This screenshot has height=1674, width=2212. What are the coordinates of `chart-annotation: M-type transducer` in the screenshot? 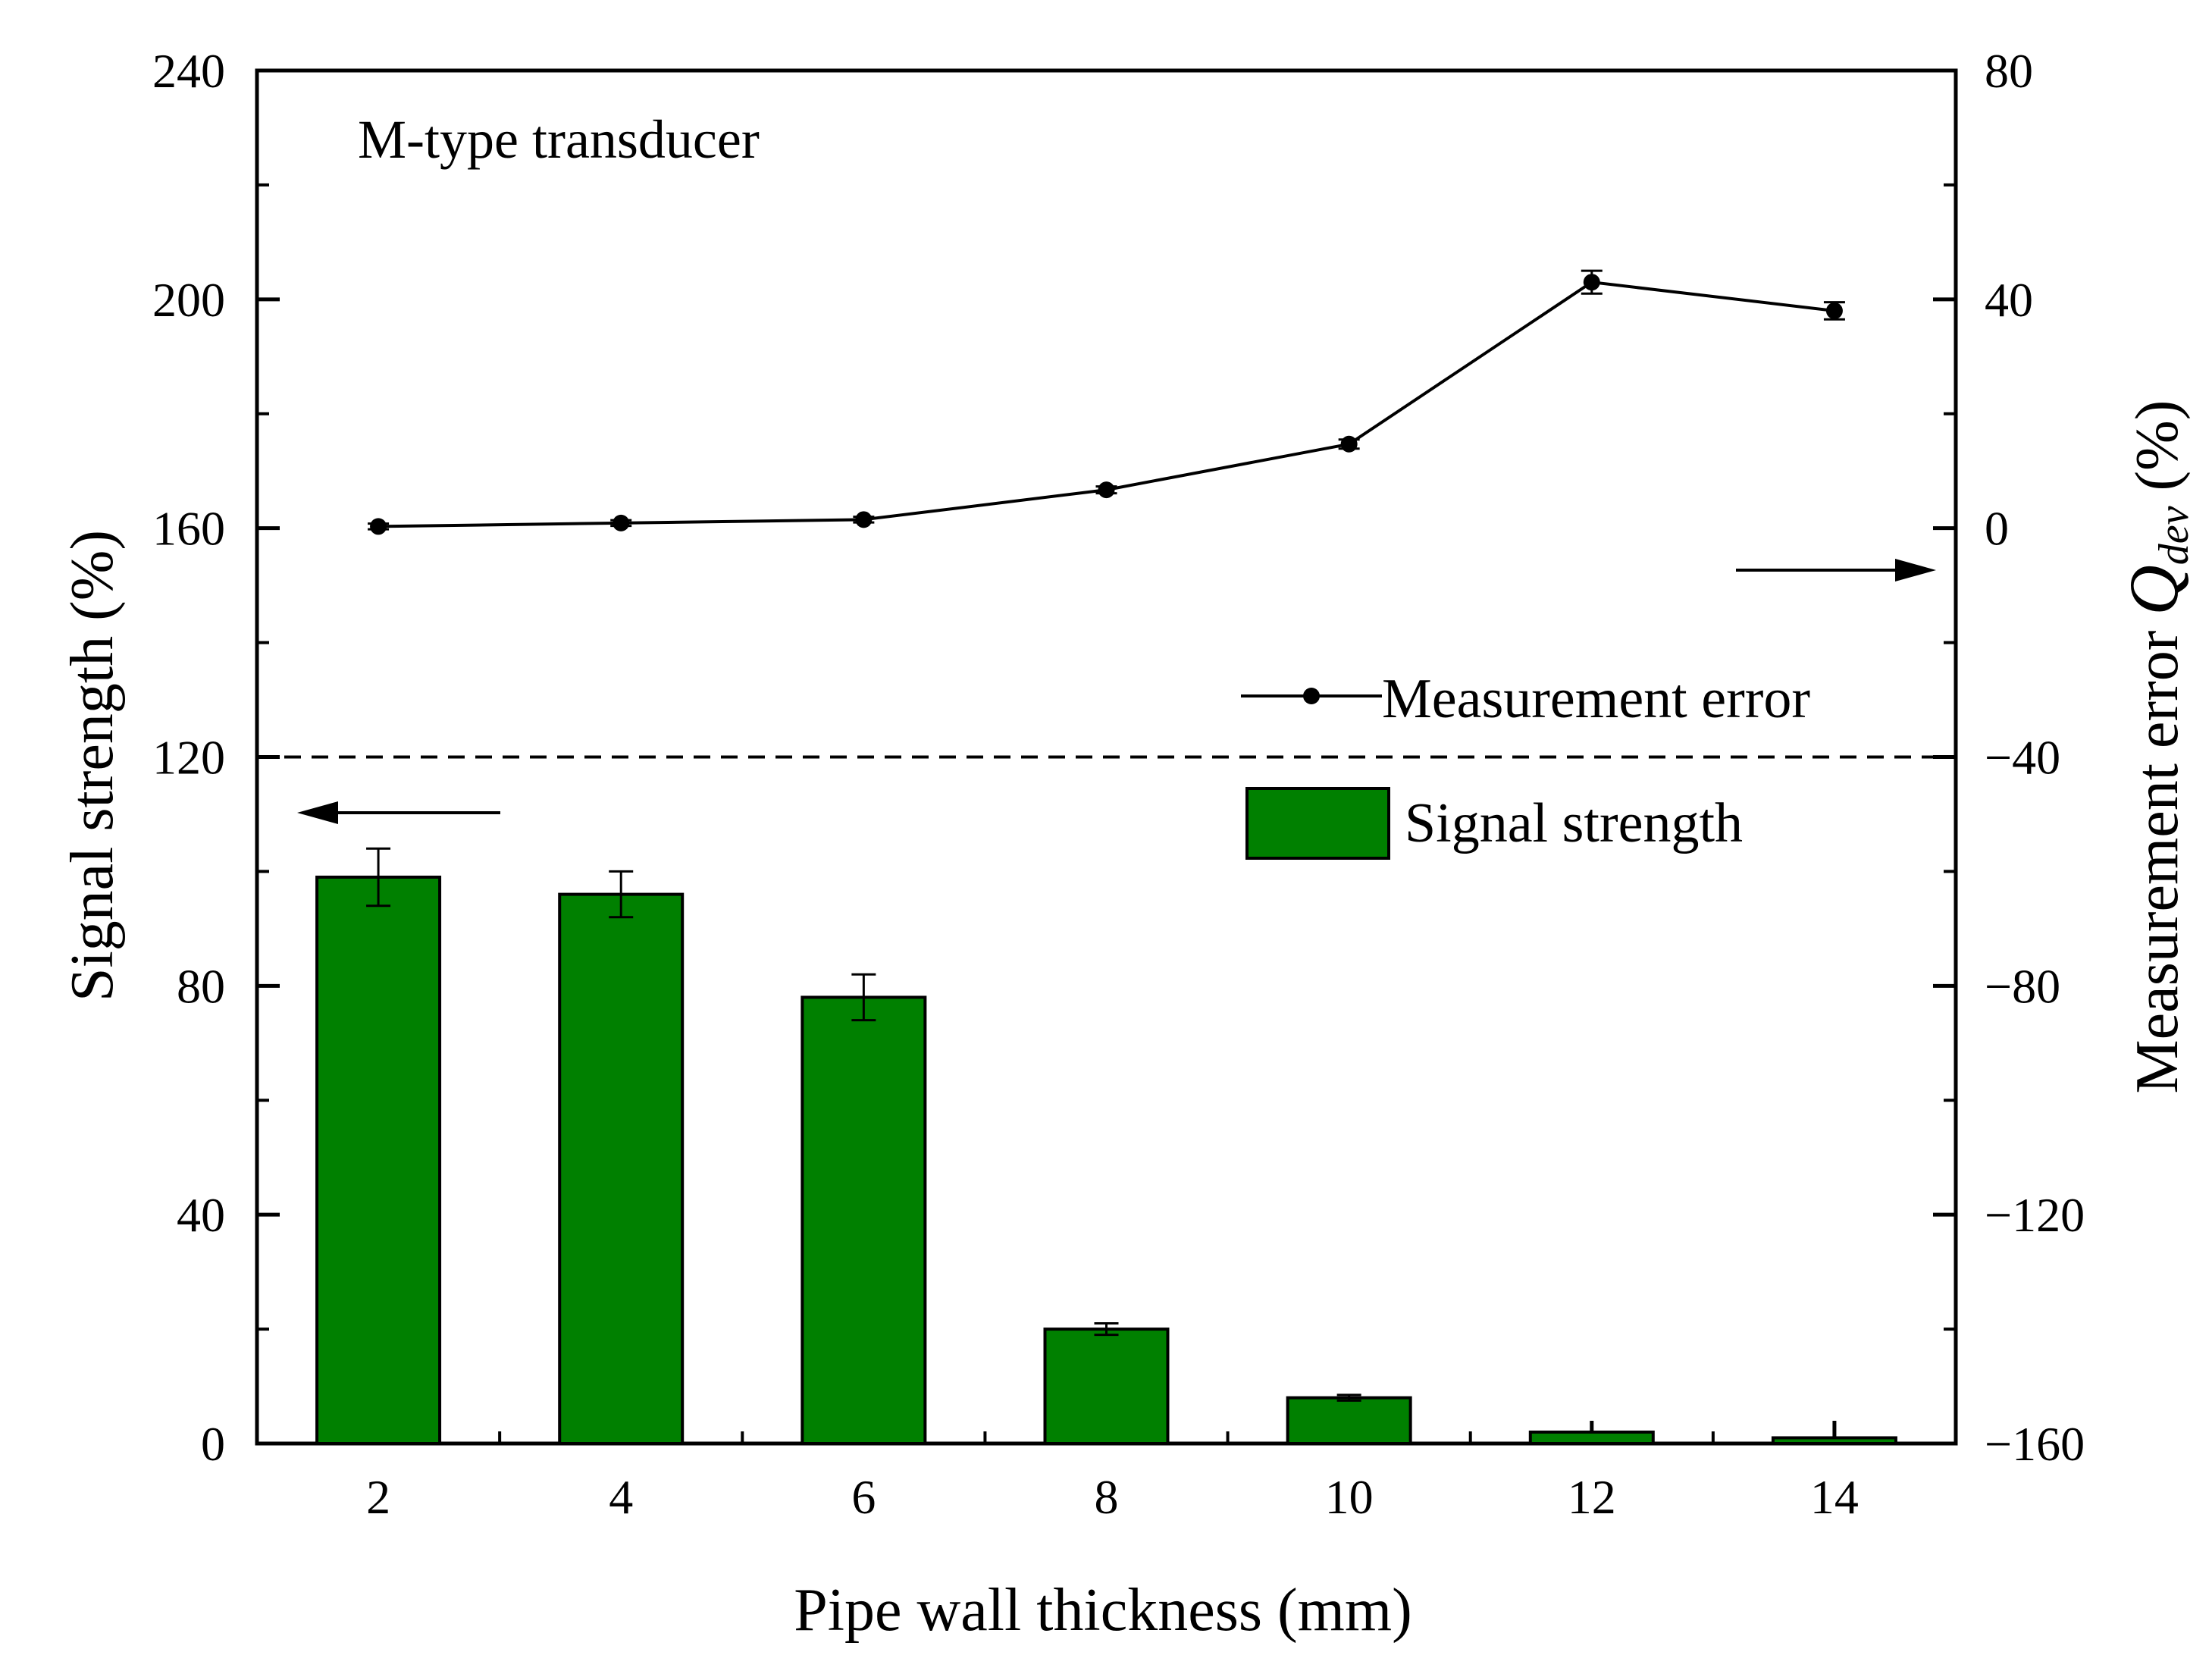 It's located at (559, 139).